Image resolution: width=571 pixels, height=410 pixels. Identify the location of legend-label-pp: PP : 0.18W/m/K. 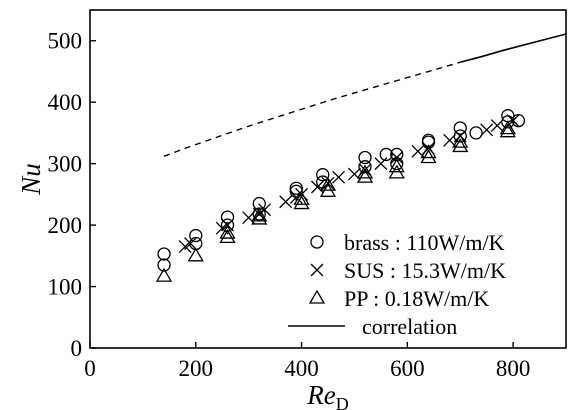
(416, 298).